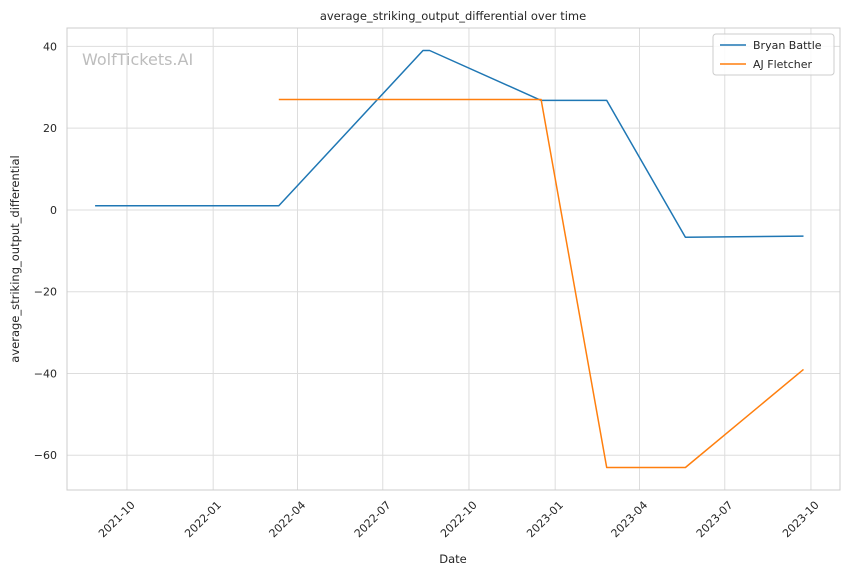 Image resolution: width=850 pixels, height=575 pixels. What do you see at coordinates (373, 520) in the screenshot?
I see `x-tick-label: 2022-07` at bounding box center [373, 520].